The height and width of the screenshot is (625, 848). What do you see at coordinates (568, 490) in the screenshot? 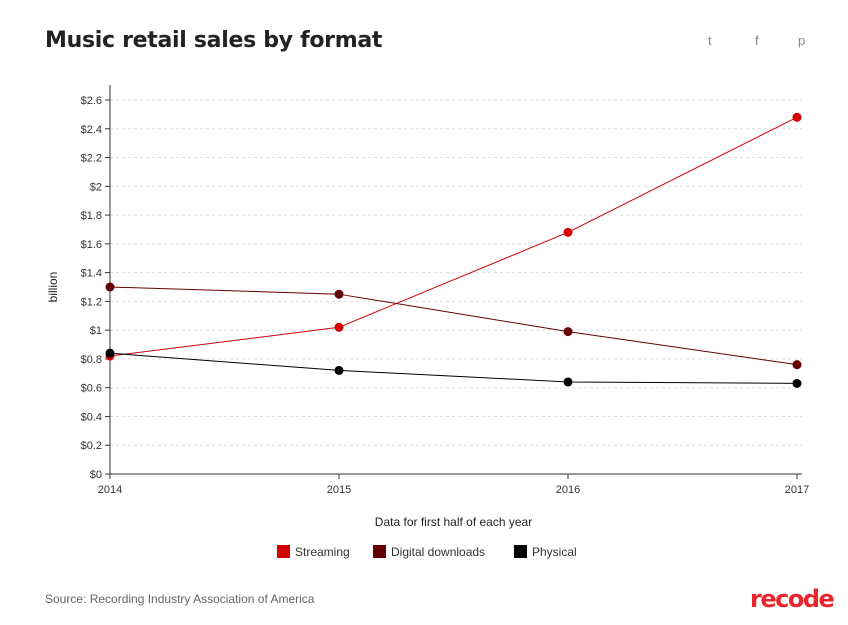
I see `x-tick-label: 2016` at bounding box center [568, 490].